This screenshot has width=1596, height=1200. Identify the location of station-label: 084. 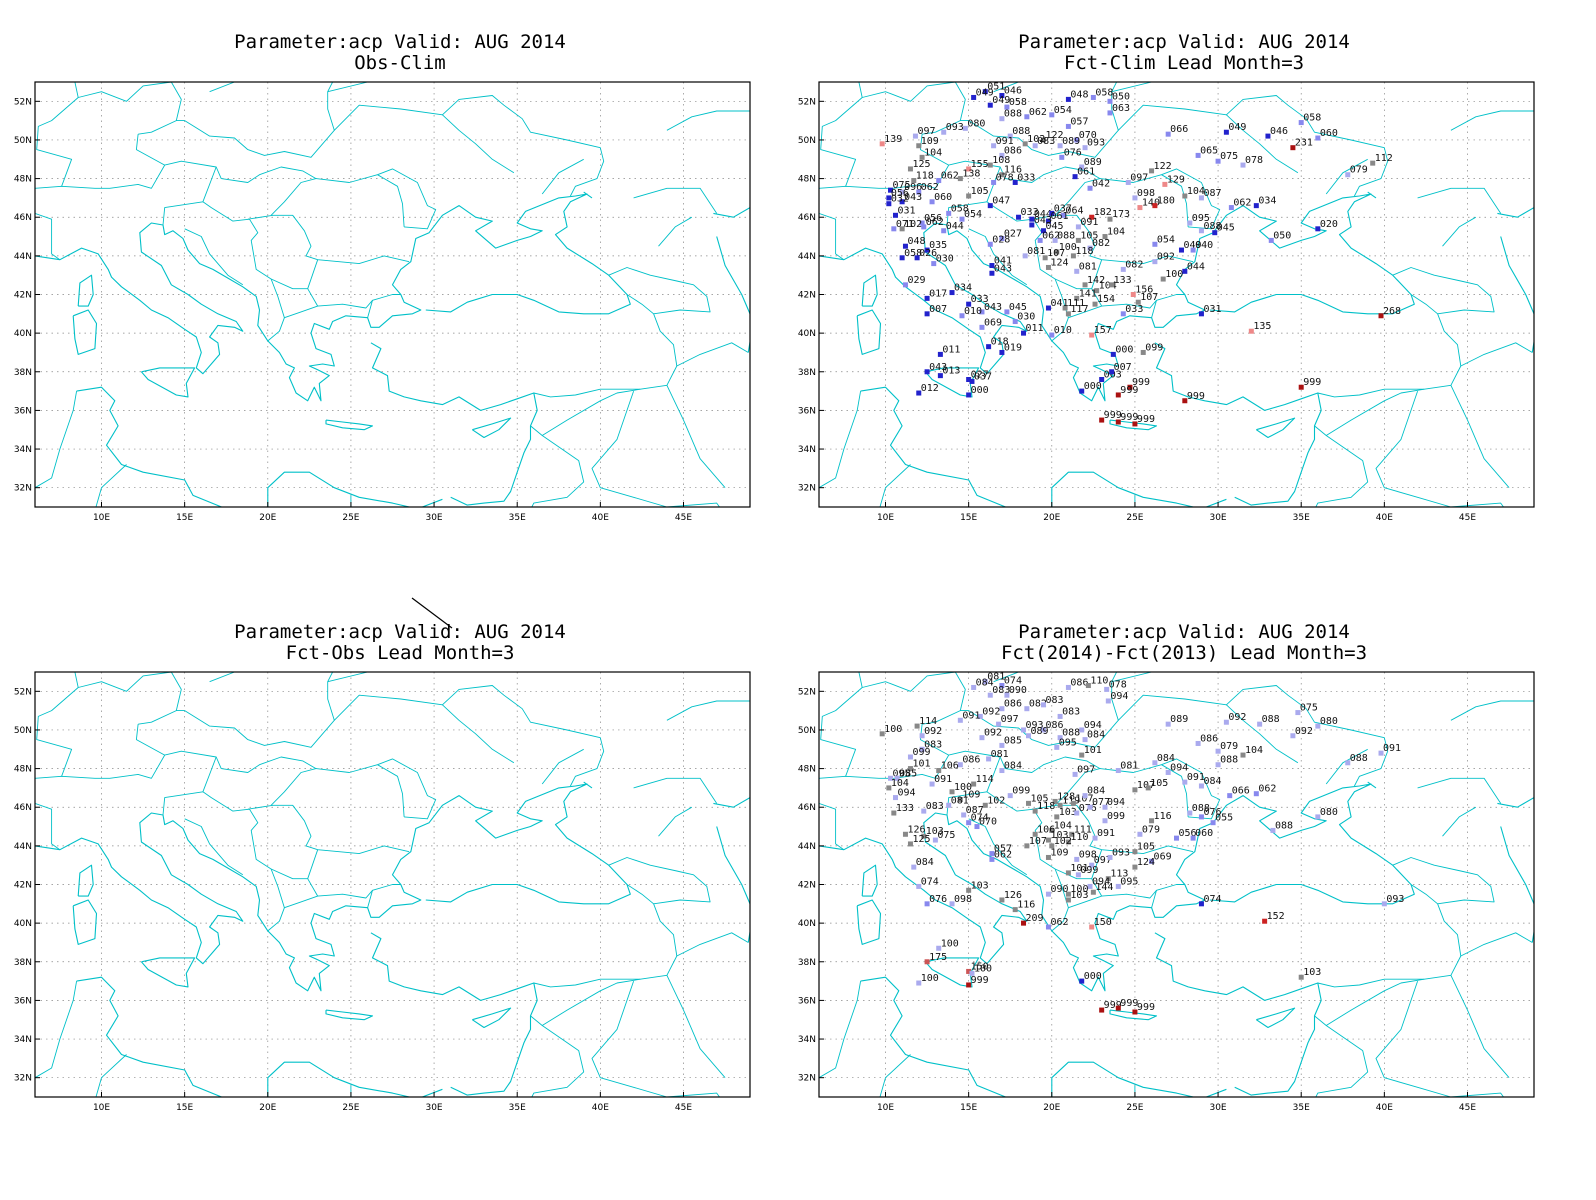
(925, 862).